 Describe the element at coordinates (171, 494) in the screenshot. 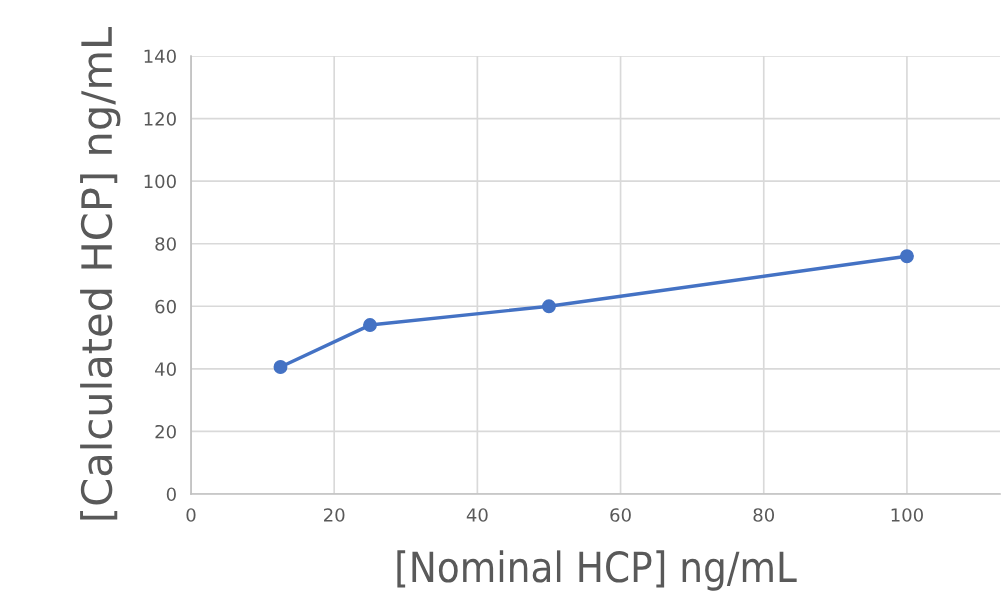

I see `y-tick-label: 0` at that location.